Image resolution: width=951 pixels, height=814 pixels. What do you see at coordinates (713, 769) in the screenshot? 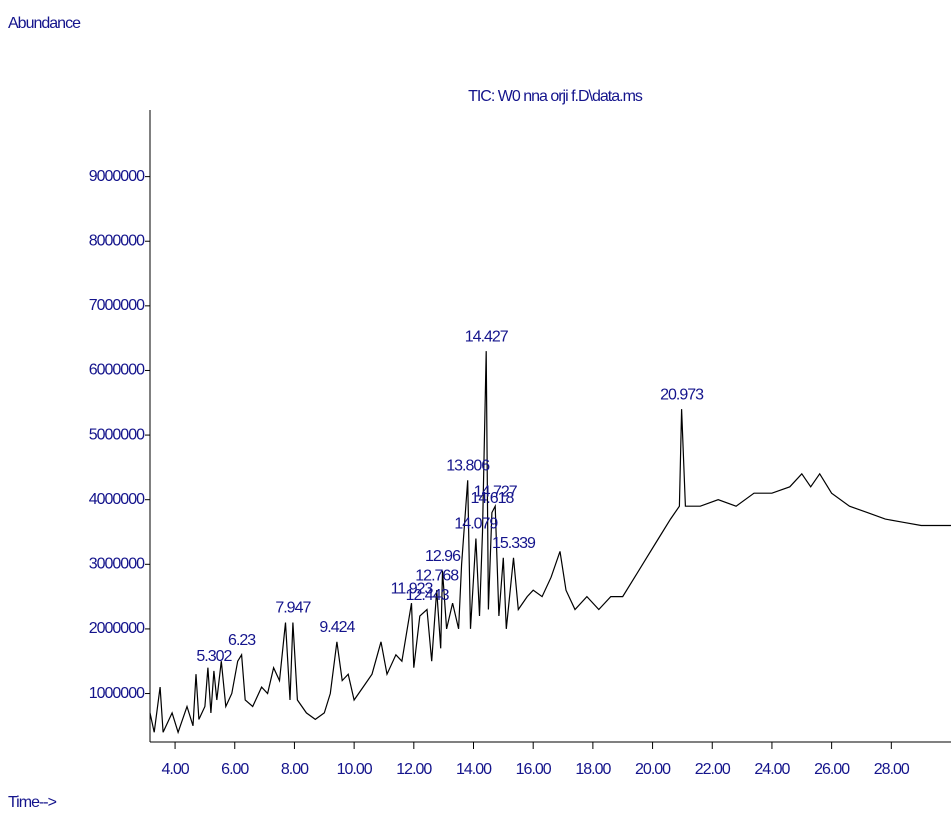
I see `x-tick-label: 22.00` at bounding box center [713, 769].